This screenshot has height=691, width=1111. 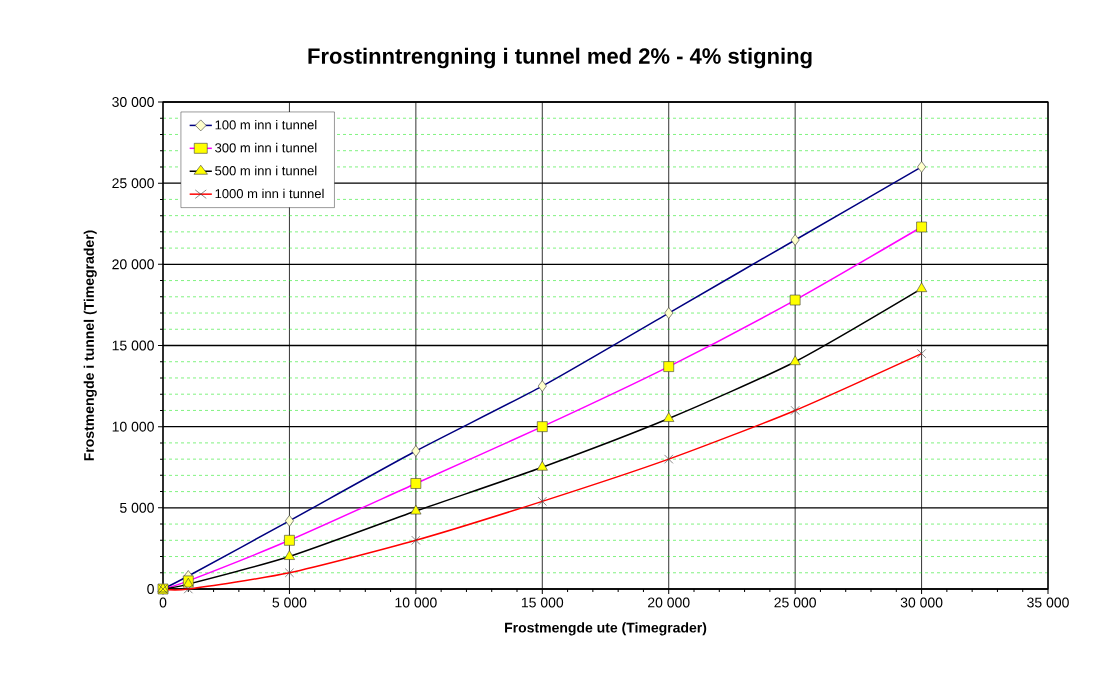 I want to click on x-tick-label: 10 000, so click(x=416, y=602).